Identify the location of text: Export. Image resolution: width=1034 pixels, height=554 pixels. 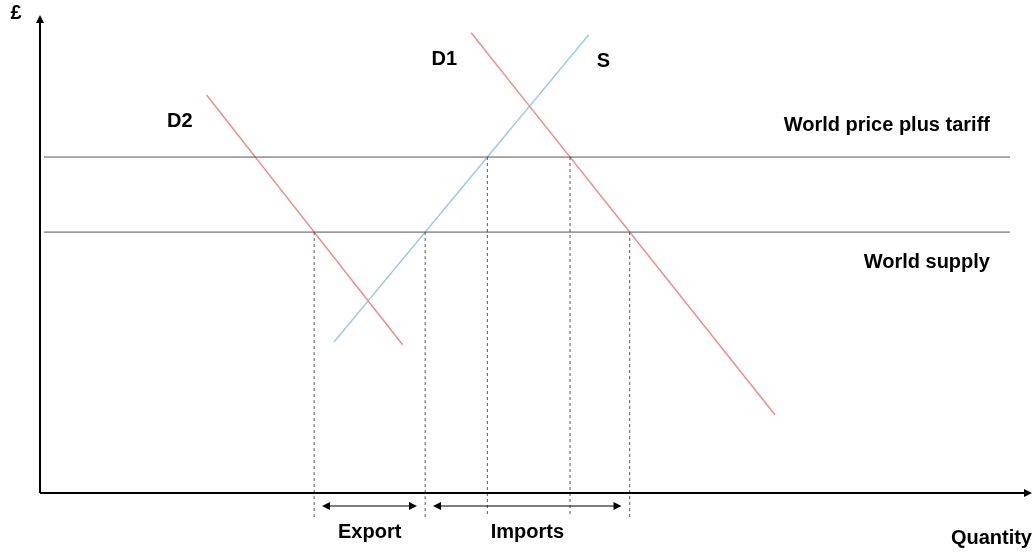
(370, 531).